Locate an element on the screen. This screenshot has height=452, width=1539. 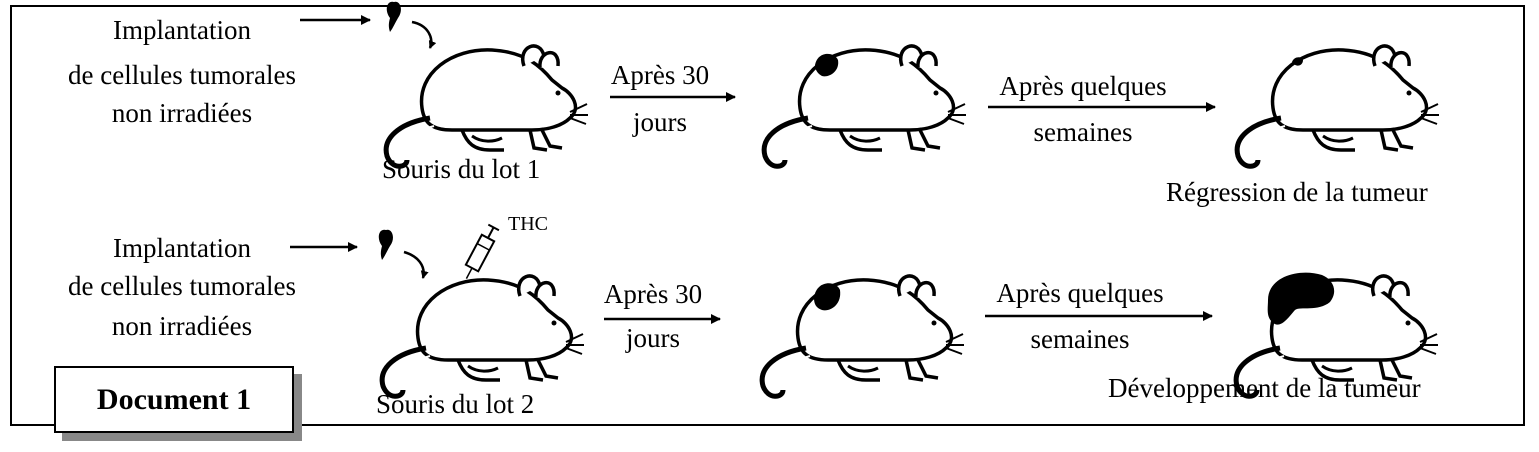
row1-implant-line3: non irradiées is located at coordinates (182, 113).